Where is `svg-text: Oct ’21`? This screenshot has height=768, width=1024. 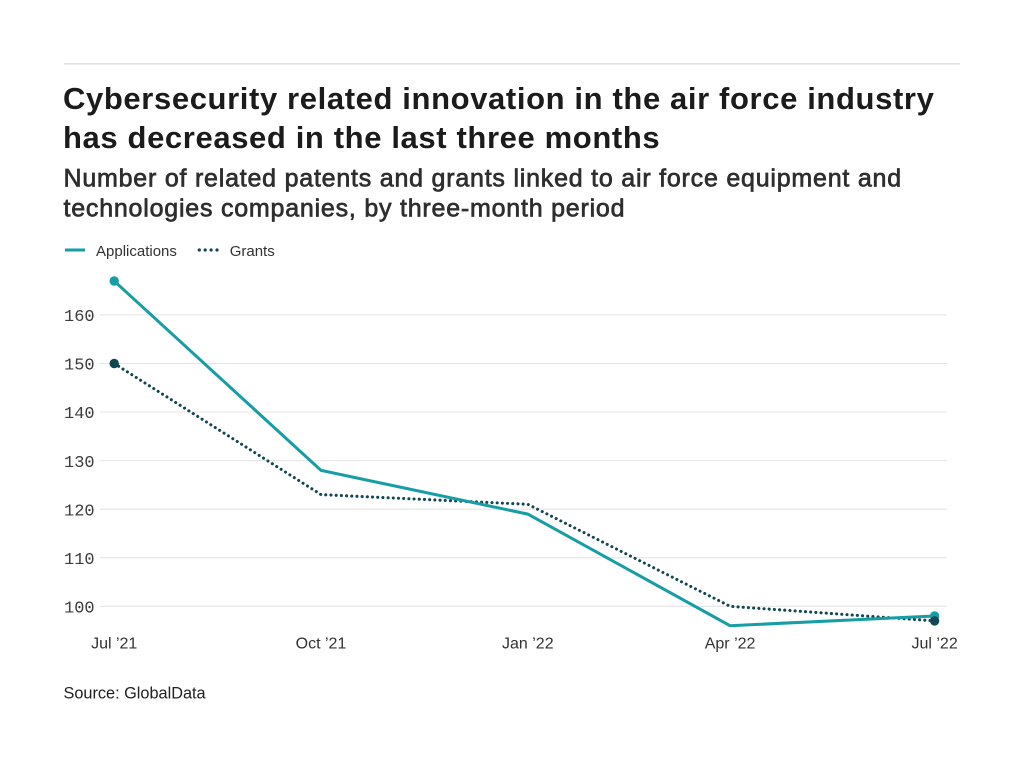 svg-text: Oct ’21 is located at coordinates (321, 644).